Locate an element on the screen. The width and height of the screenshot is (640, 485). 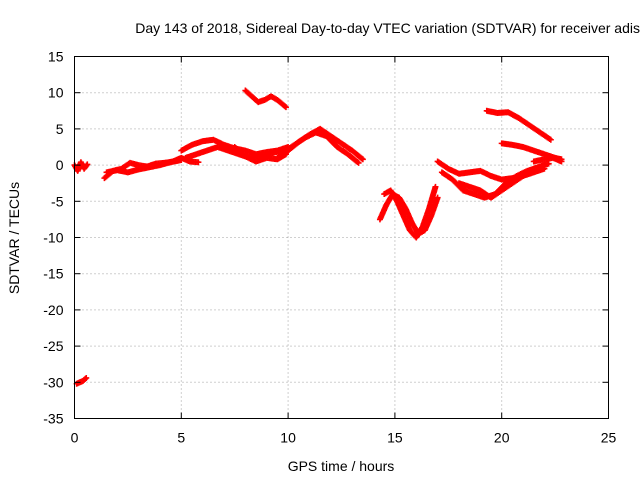
x-tick-label: 20 is located at coordinates (502, 438).